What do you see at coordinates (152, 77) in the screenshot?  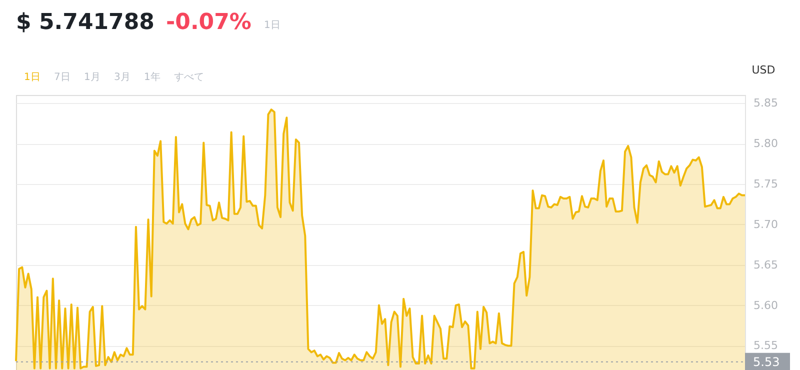 I see `text: 1年` at bounding box center [152, 77].